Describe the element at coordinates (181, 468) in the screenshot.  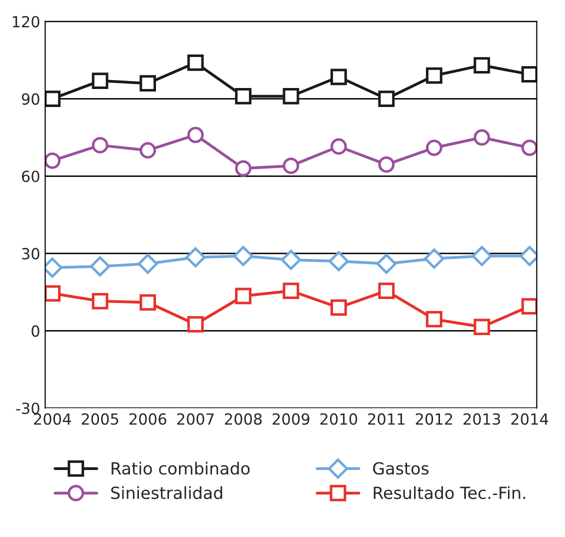
I see `legend-label: Ratio combinado` at that location.